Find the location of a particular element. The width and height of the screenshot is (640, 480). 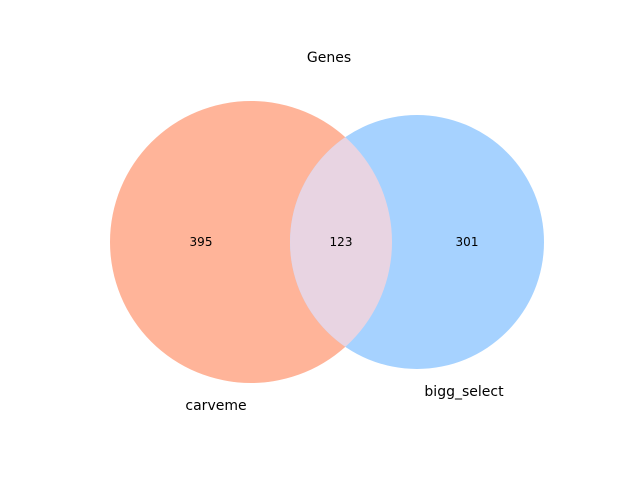

only-a-count: 395 is located at coordinates (201, 242).